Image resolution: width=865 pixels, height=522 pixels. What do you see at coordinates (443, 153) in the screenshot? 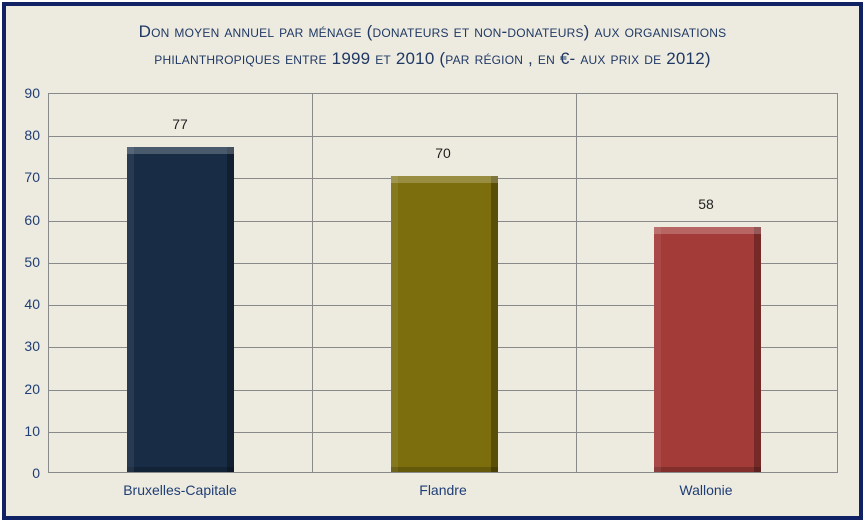
I see `value-label-flandre: 70` at bounding box center [443, 153].